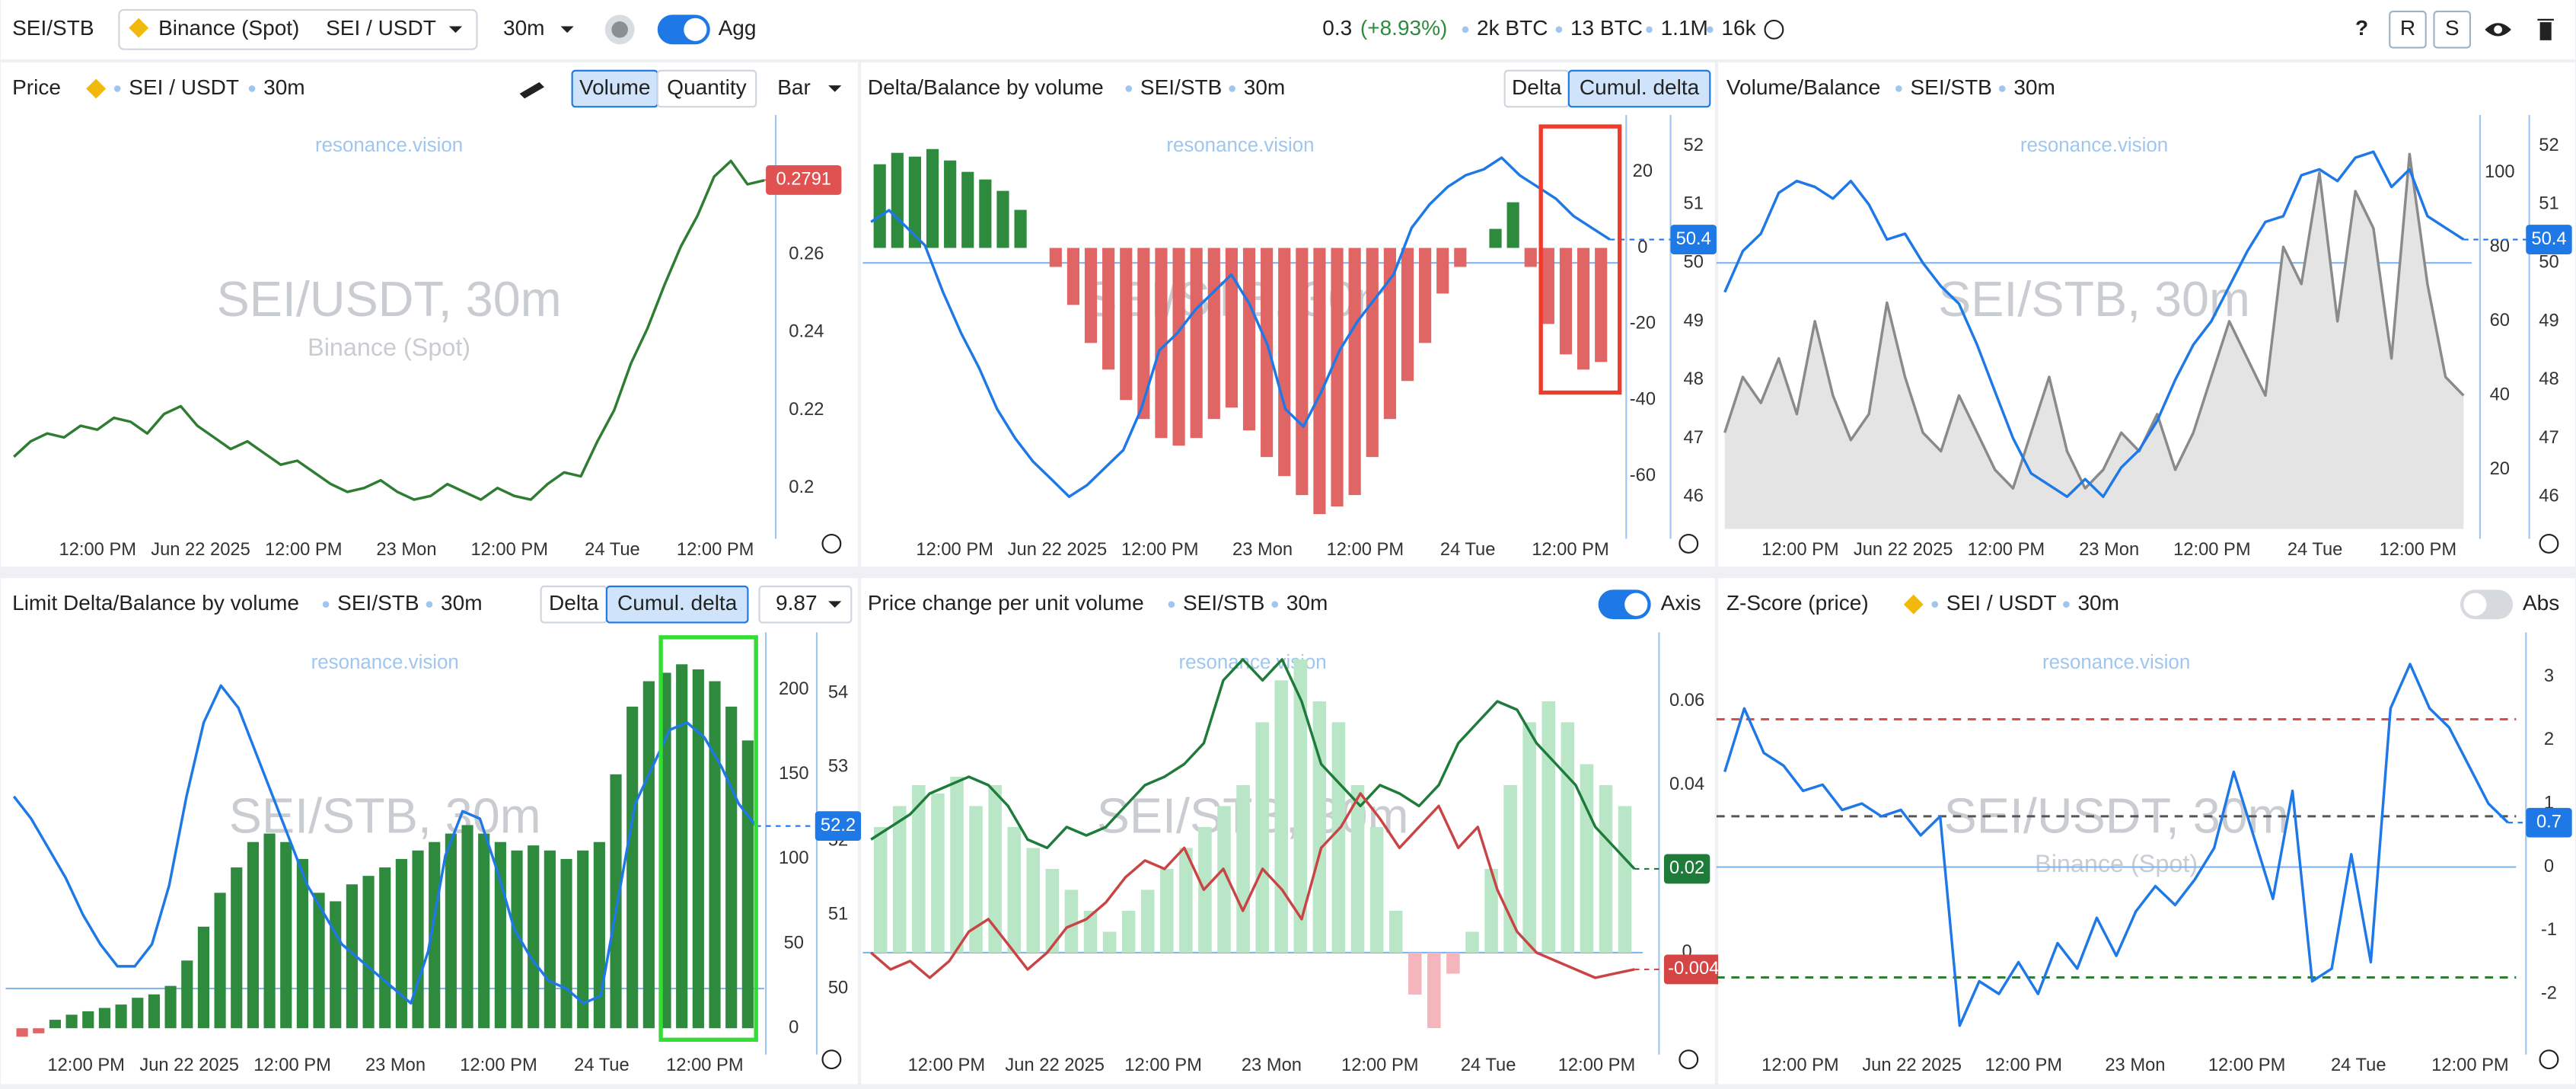  What do you see at coordinates (1685, 28) in the screenshot?
I see `stat: 1.1M` at bounding box center [1685, 28].